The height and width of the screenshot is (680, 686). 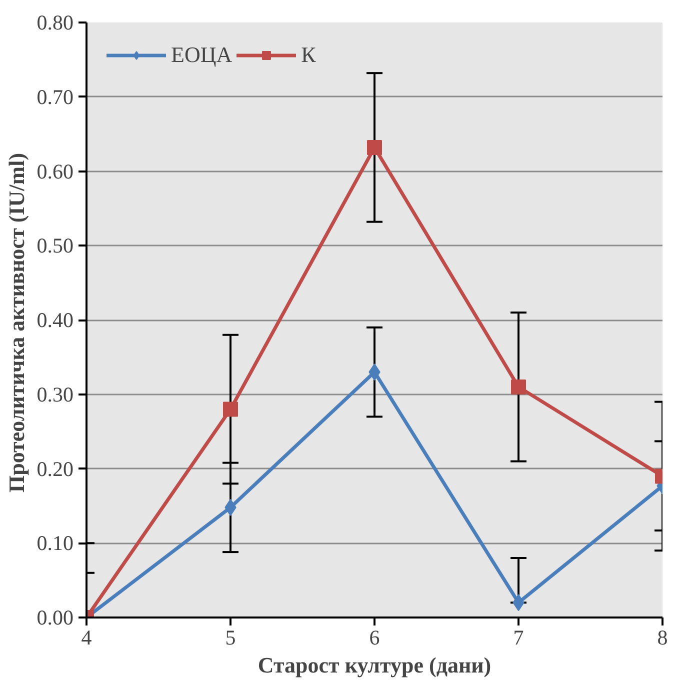 I want to click on x-tick-label: 5, so click(x=230, y=638).